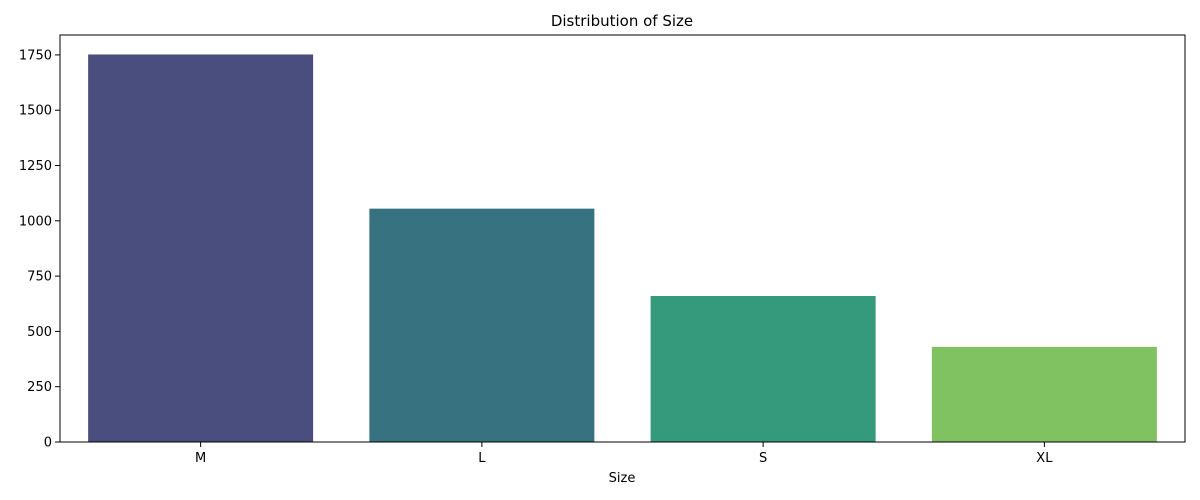 This screenshot has width=1200, height=500. Describe the element at coordinates (201, 248) in the screenshot. I see `bar-m` at that location.